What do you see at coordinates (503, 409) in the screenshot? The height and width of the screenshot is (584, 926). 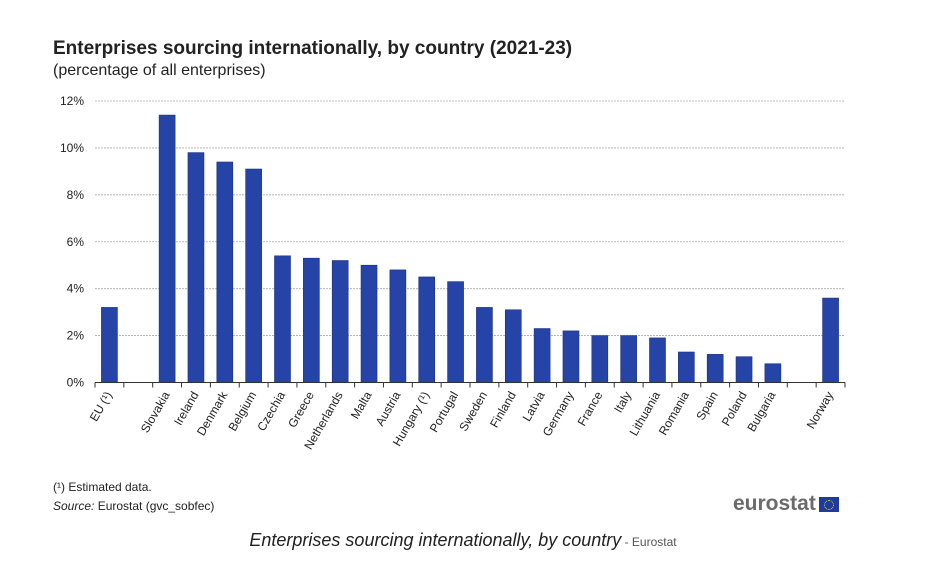 I see `x-tick-label: Finland` at bounding box center [503, 409].